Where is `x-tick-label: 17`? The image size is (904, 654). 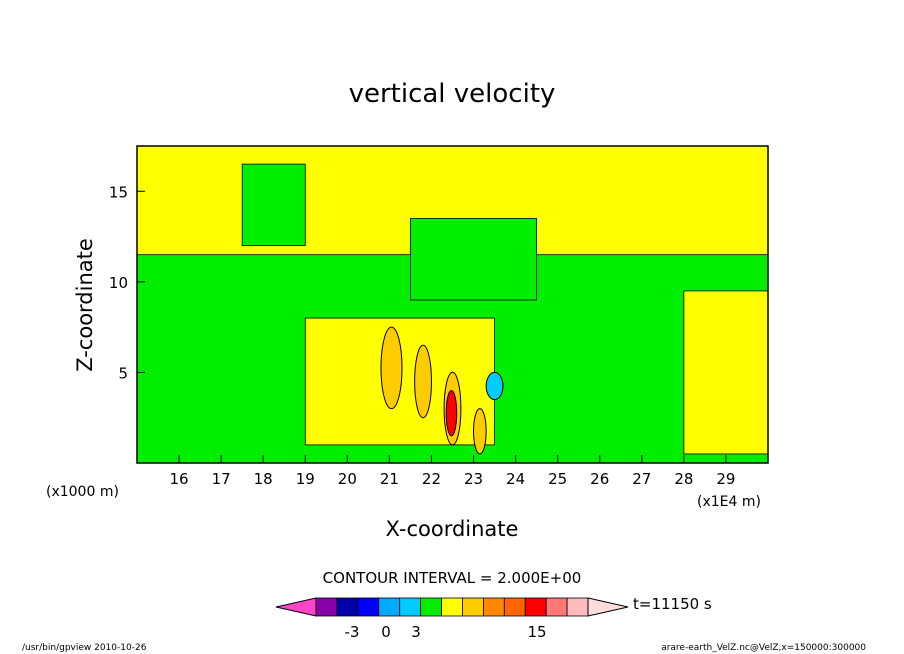 x-tick-label: 17 is located at coordinates (221, 479).